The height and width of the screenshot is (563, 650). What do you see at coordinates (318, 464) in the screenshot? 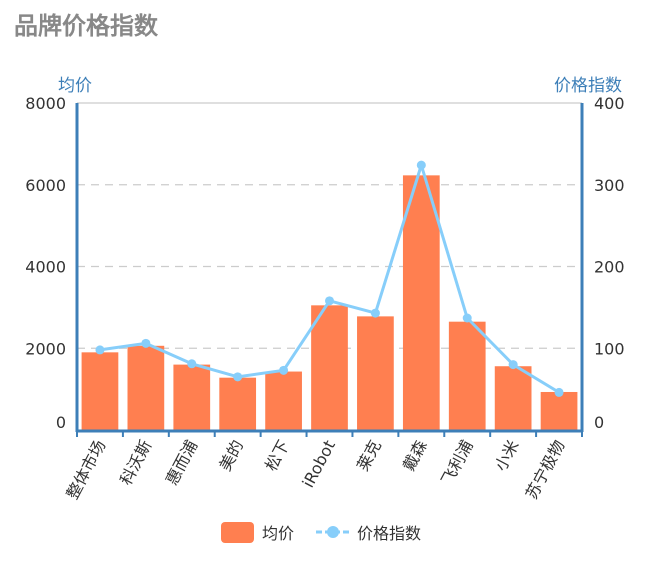
I see `x-category-label-5: iRobot` at bounding box center [318, 464].